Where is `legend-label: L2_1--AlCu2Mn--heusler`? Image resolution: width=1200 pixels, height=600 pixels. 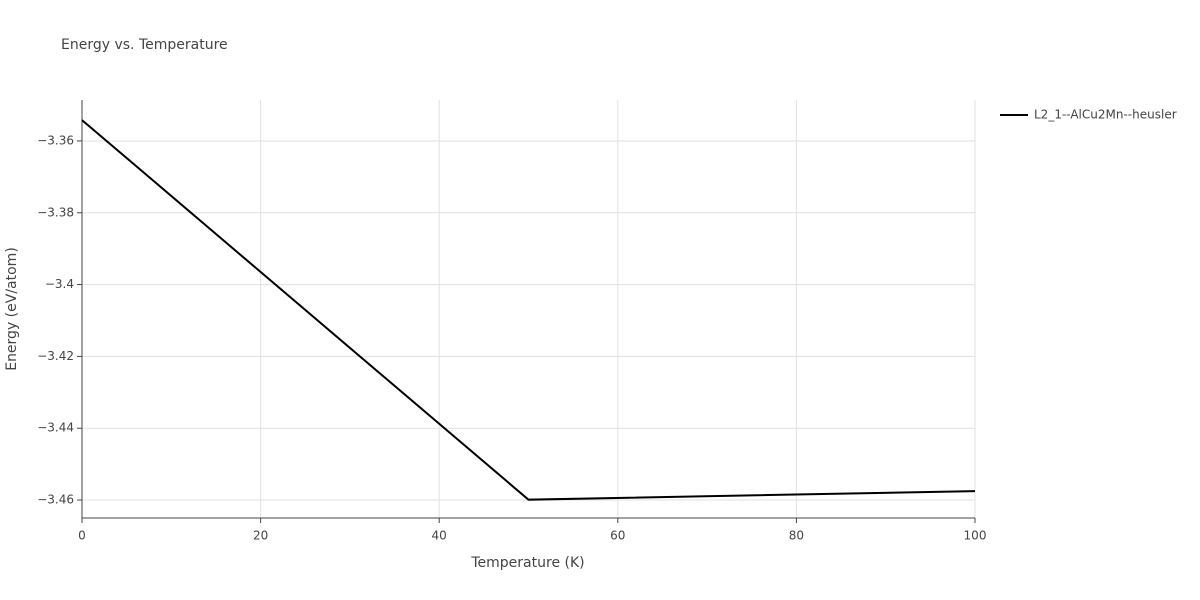
legend-label: L2_1--AlCu2Mn--heusler is located at coordinates (1105, 115).